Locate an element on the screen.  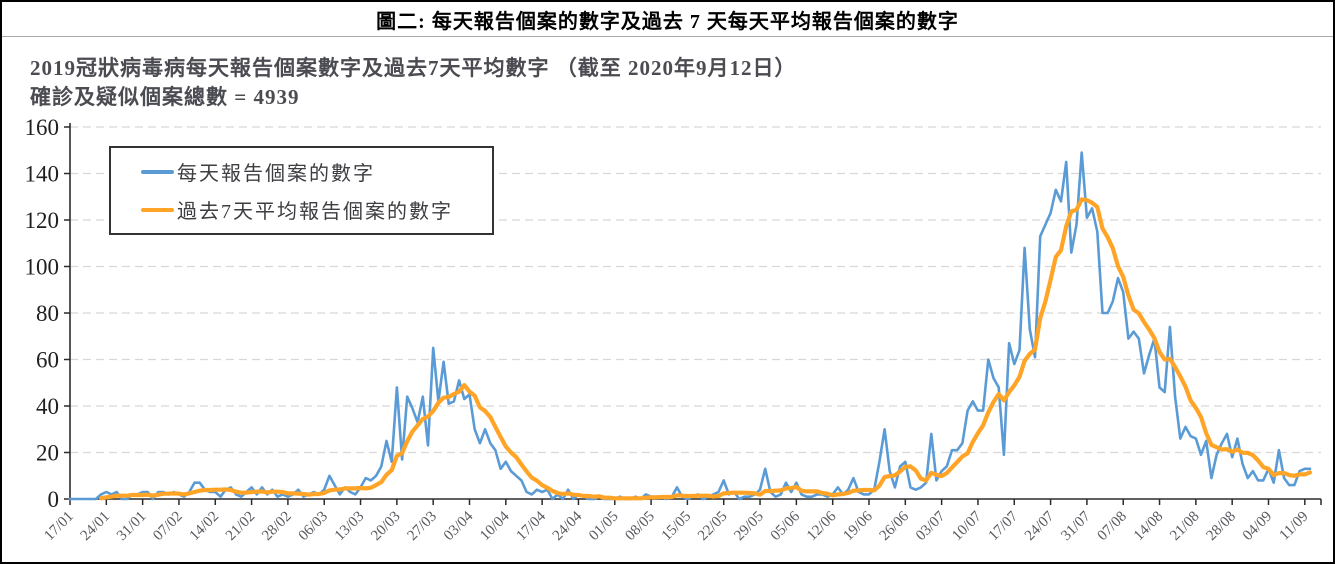
x-axis-label-11/09: 11/09 is located at coordinates (1294, 526).